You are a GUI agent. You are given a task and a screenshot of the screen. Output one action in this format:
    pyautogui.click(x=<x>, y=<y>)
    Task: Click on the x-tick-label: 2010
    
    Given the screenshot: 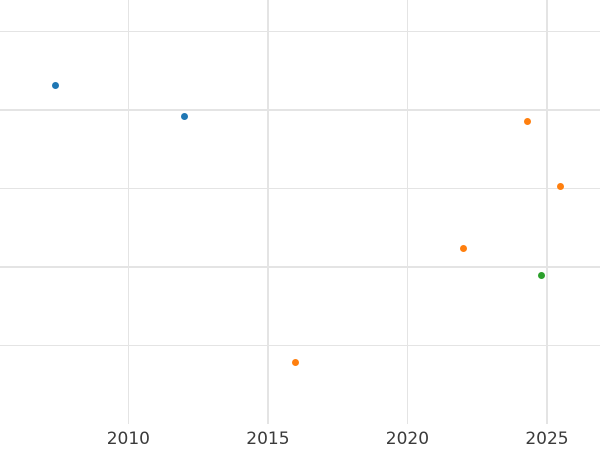 What is the action you would take?
    pyautogui.click(x=128, y=439)
    